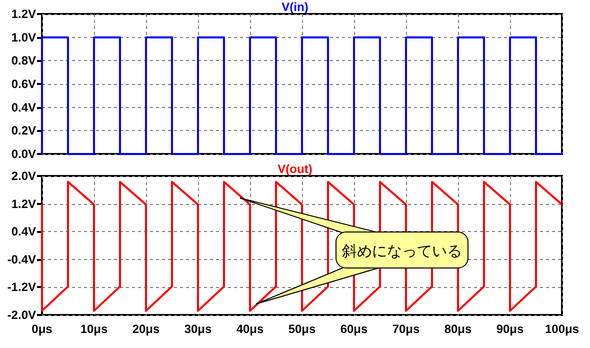 Image resolution: width=590 pixels, height=348 pixels. I want to click on y-tick-label: -2.0V, so click(21, 315).